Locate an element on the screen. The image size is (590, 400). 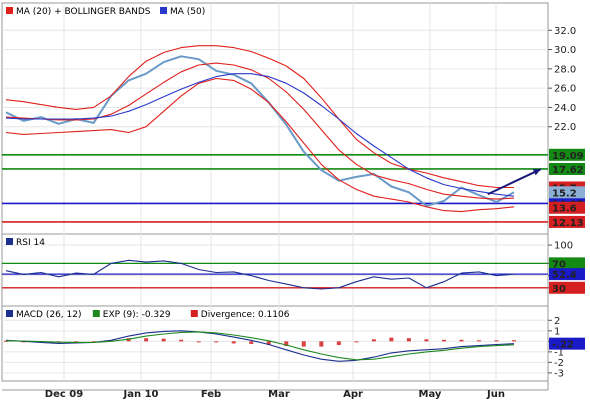
rsi-legend-label: RSI 14 is located at coordinates (30, 243).